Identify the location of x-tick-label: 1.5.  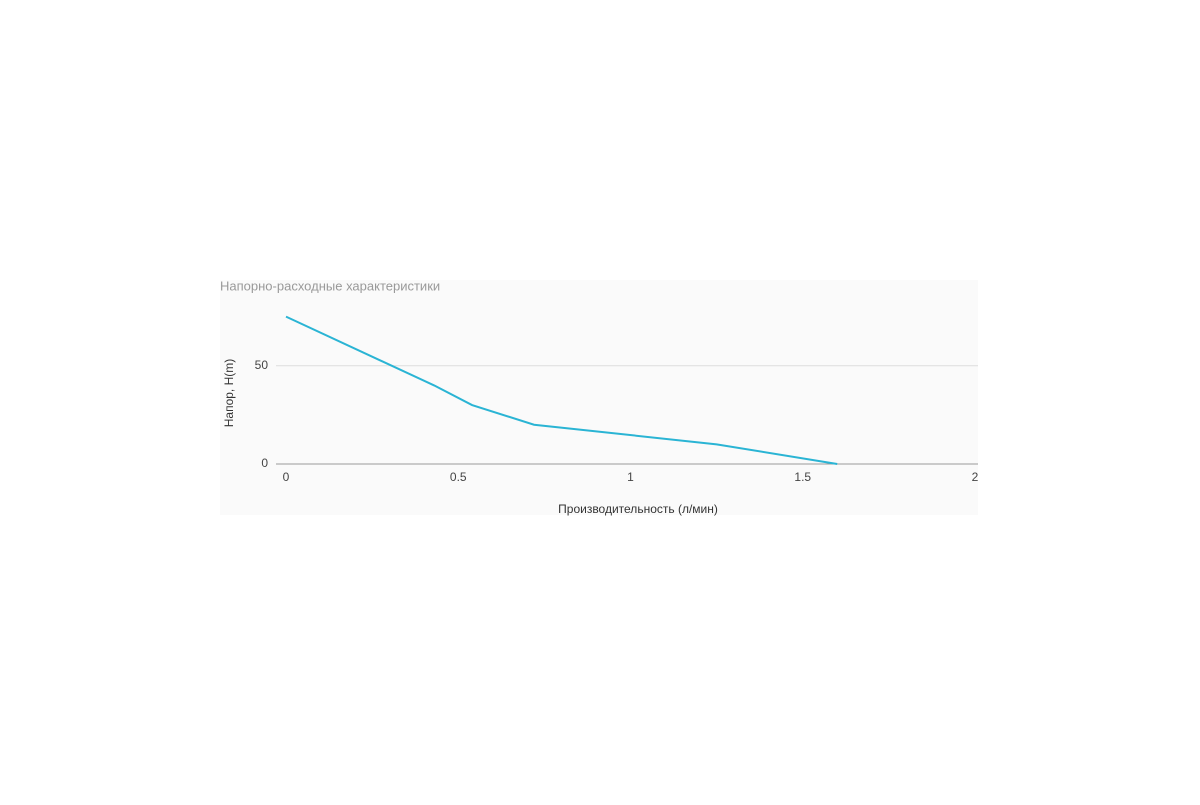
(802, 477).